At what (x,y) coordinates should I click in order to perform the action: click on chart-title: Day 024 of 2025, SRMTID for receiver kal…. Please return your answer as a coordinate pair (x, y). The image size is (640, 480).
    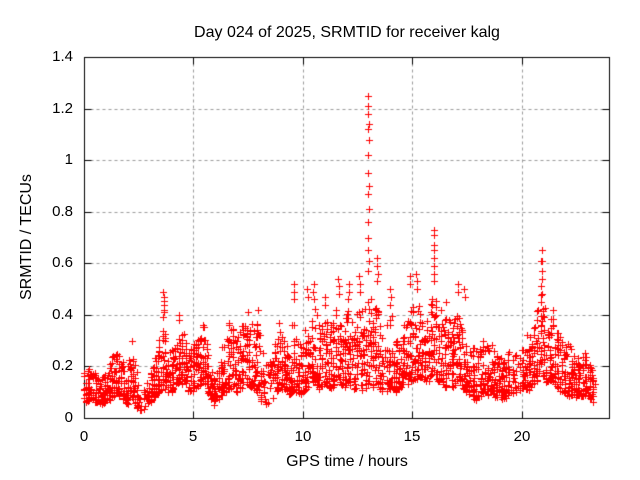
    Looking at the image, I should click on (347, 32).